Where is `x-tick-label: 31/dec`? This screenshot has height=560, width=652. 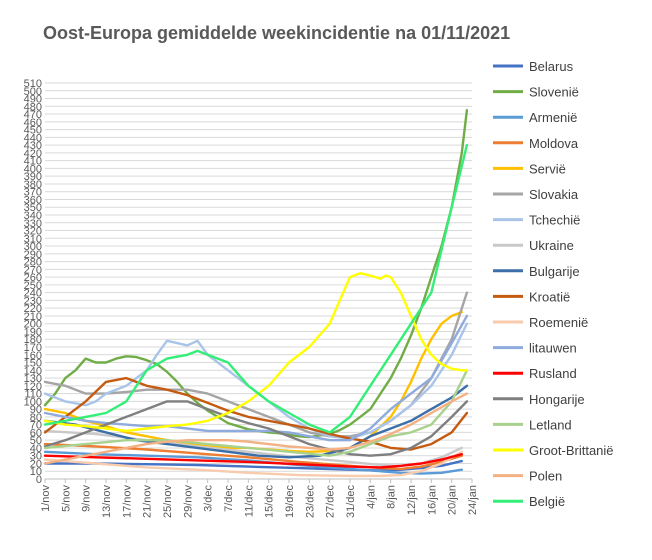 x-tick-label: 31/dec is located at coordinates (351, 502).